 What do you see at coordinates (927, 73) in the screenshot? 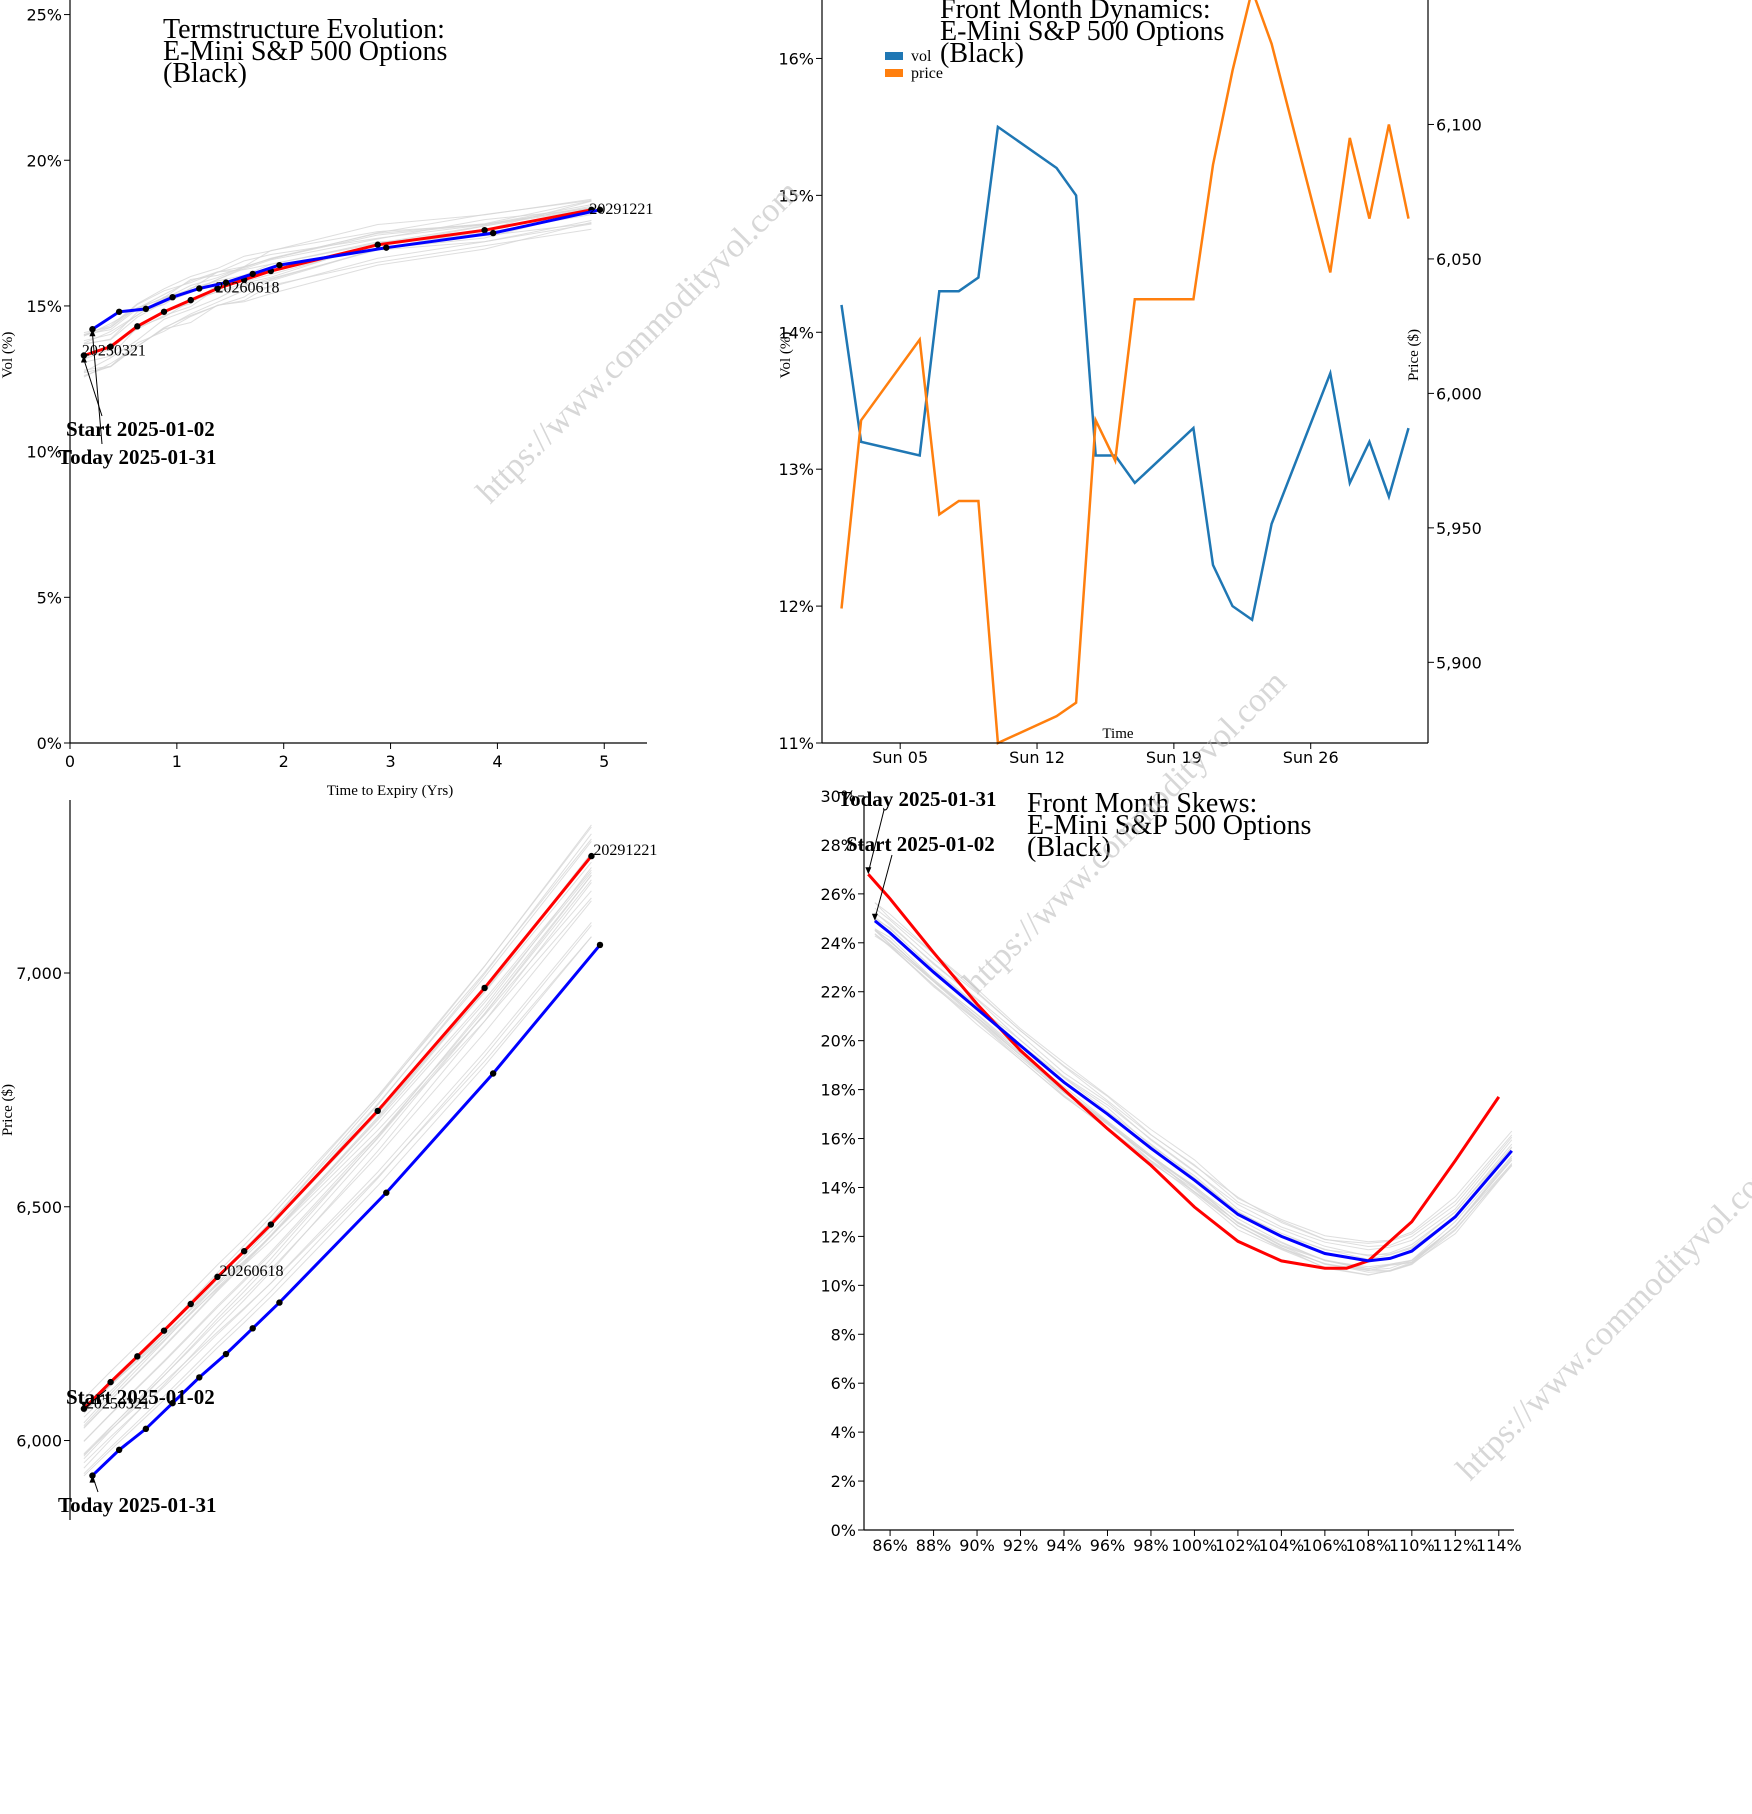
I see `legend-label: price` at bounding box center [927, 73].